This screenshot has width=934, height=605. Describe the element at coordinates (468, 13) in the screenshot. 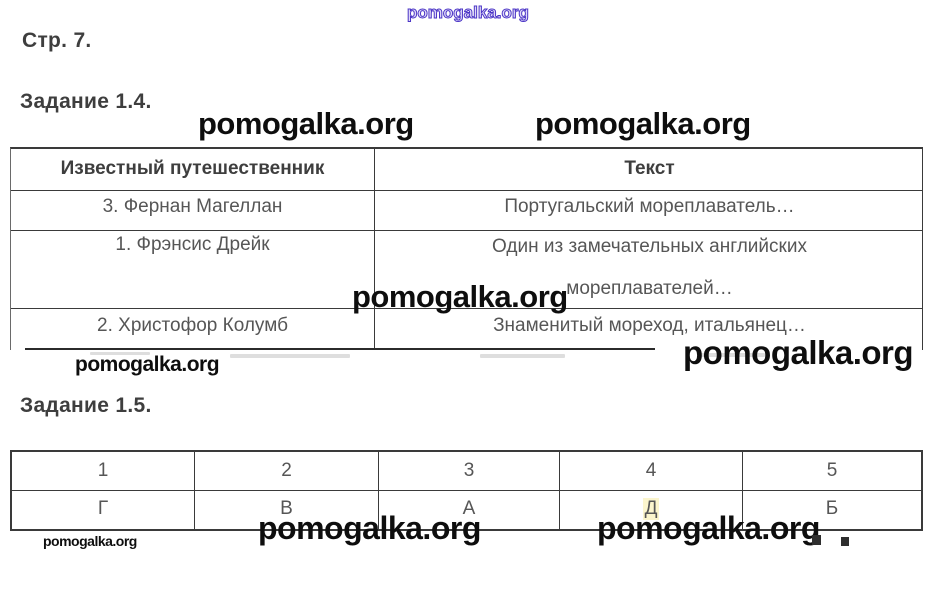

I see `watermark-outline-top: pomogalka.org` at that location.